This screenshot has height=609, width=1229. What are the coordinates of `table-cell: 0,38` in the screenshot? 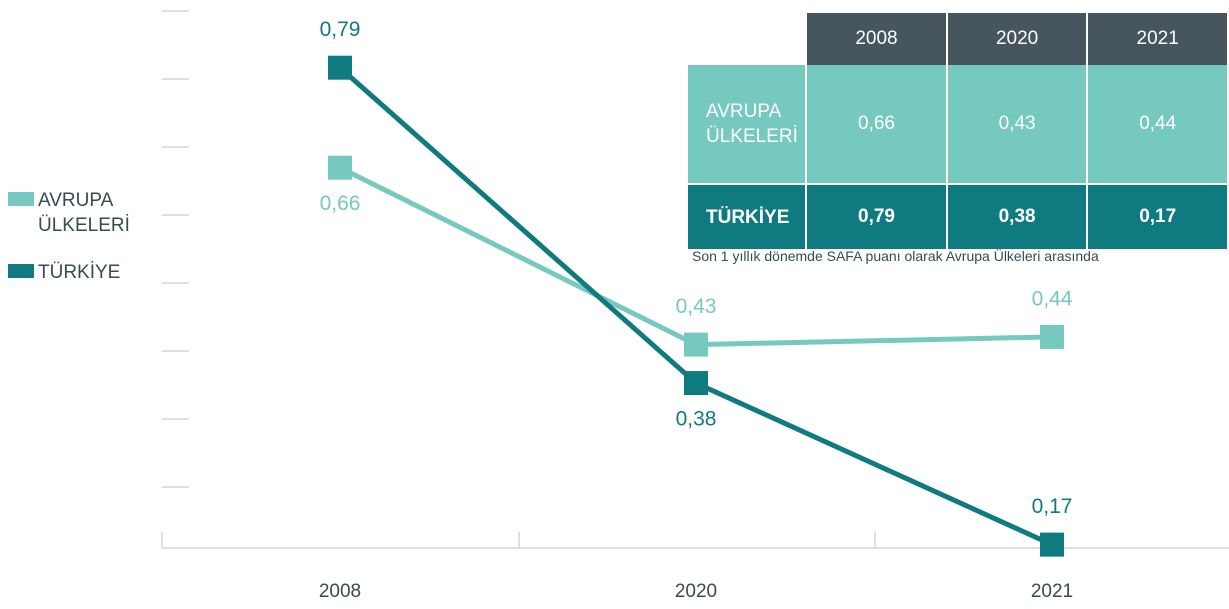 It's located at (1017, 216).